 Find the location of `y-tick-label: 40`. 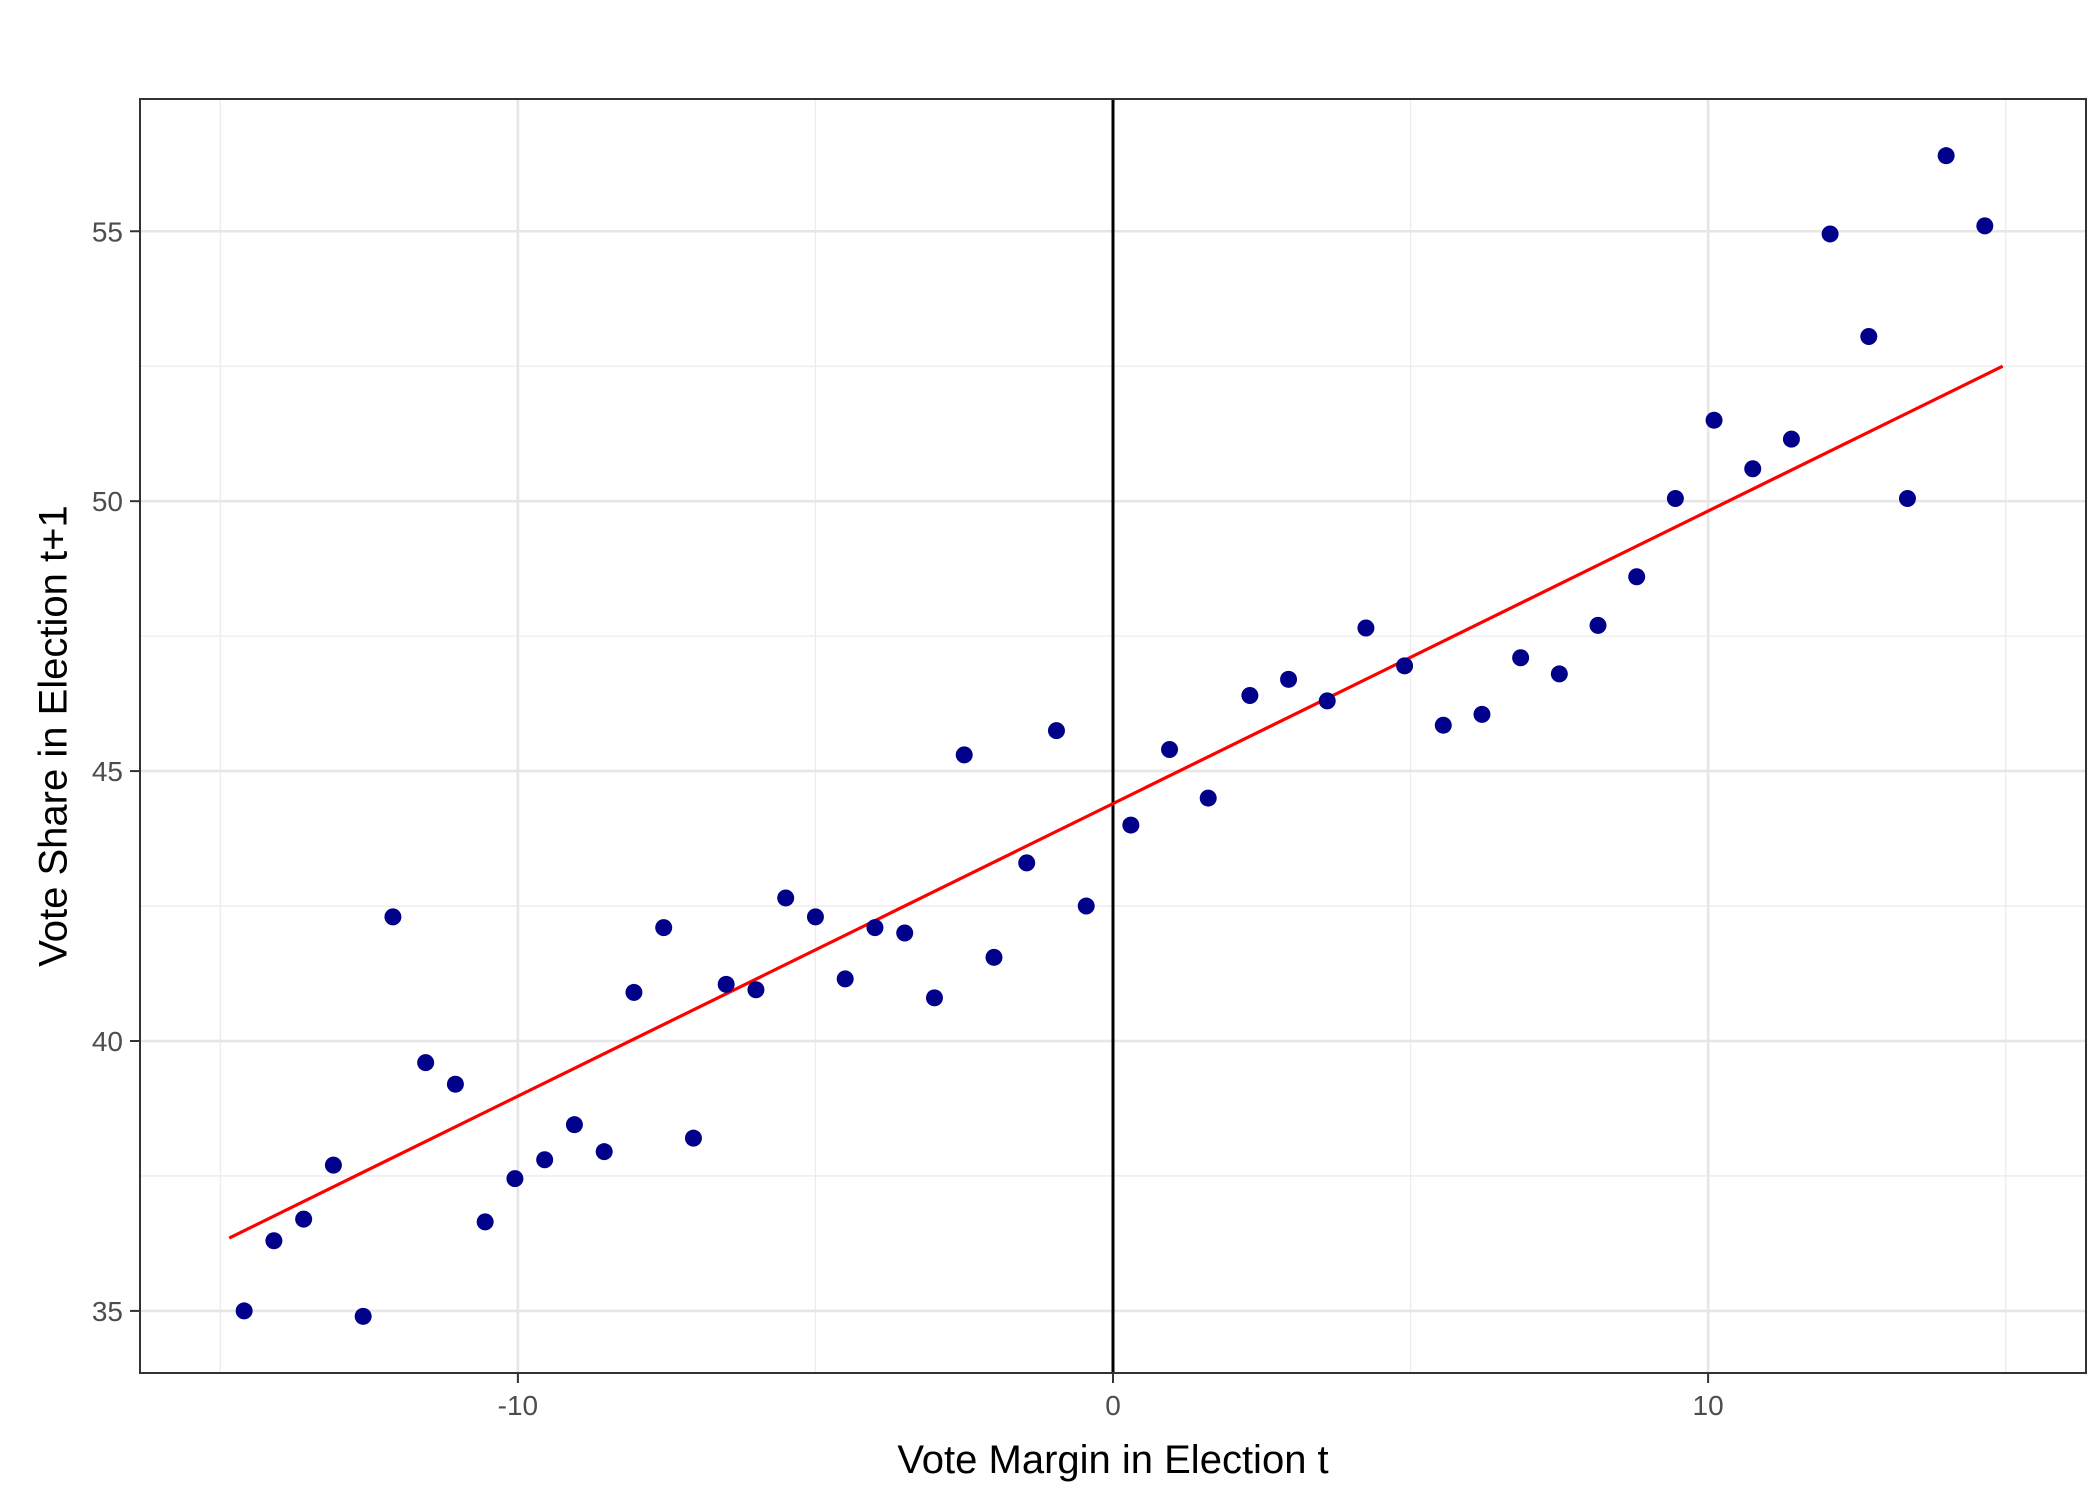

y-tick-label: 40 is located at coordinates (107, 1041).